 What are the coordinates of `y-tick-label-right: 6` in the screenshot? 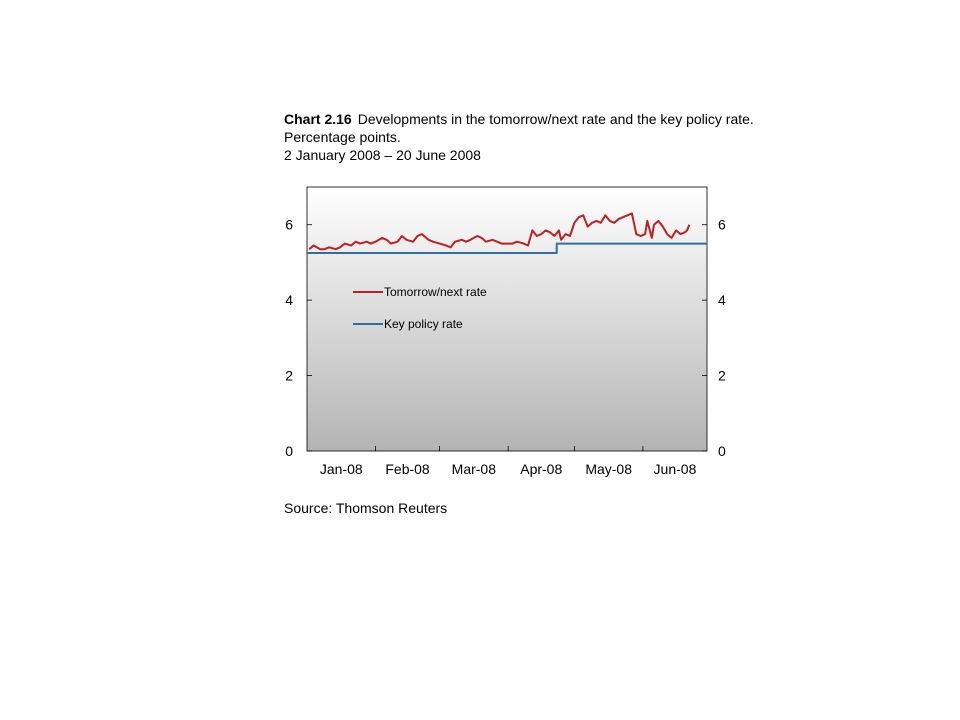 It's located at (722, 225).